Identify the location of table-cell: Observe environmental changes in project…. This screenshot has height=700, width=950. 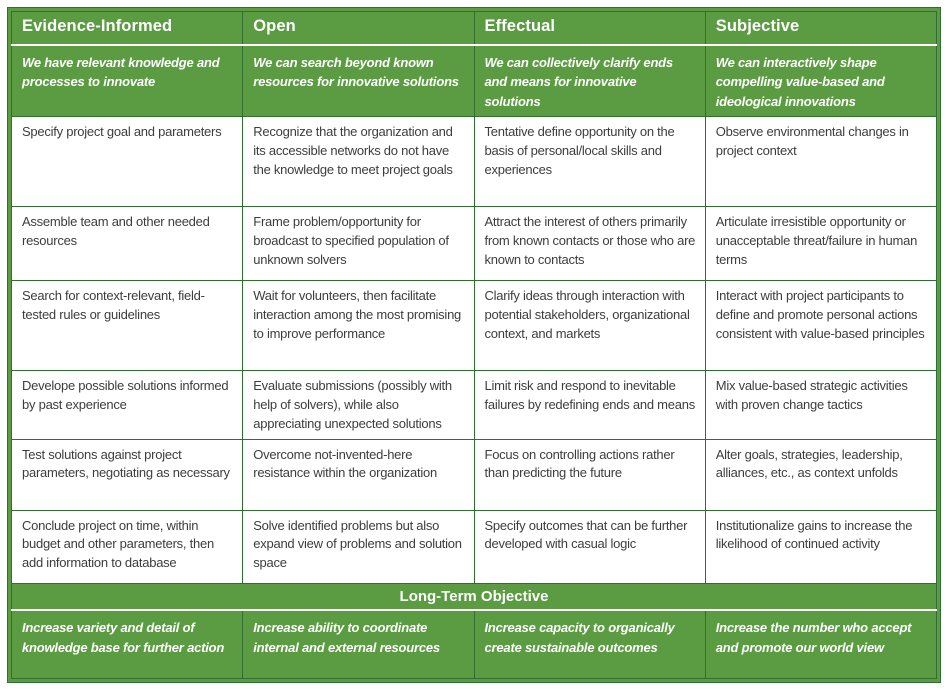
(821, 161).